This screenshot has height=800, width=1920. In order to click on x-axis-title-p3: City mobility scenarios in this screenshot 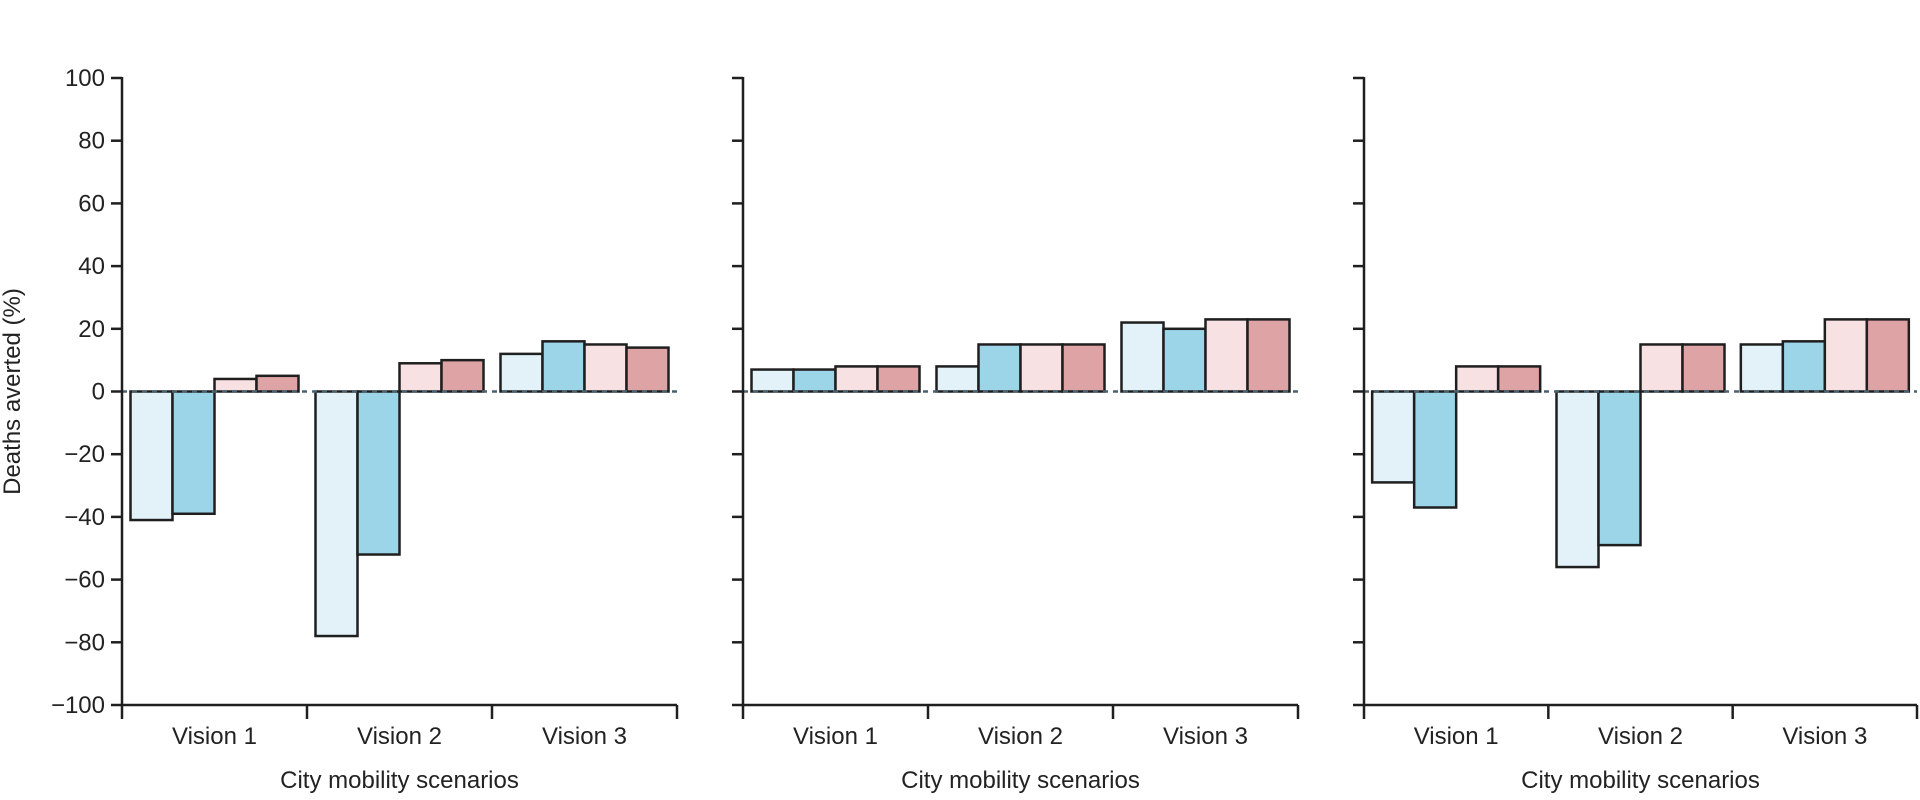, I will do `click(1640, 780)`.